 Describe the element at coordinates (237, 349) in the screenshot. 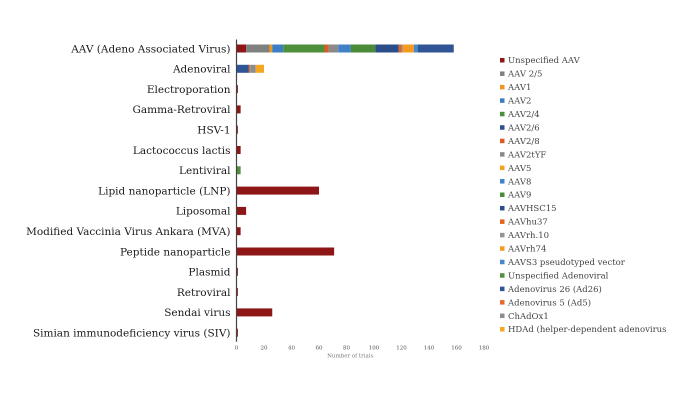

I see `x-tick-label: 0` at that location.